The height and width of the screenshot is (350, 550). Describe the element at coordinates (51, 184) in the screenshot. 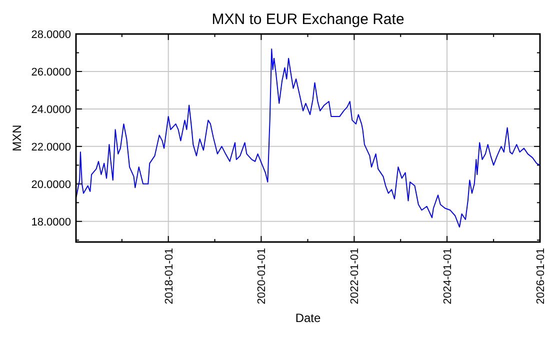

I see `y-tick-label: 20.0000` at that location.